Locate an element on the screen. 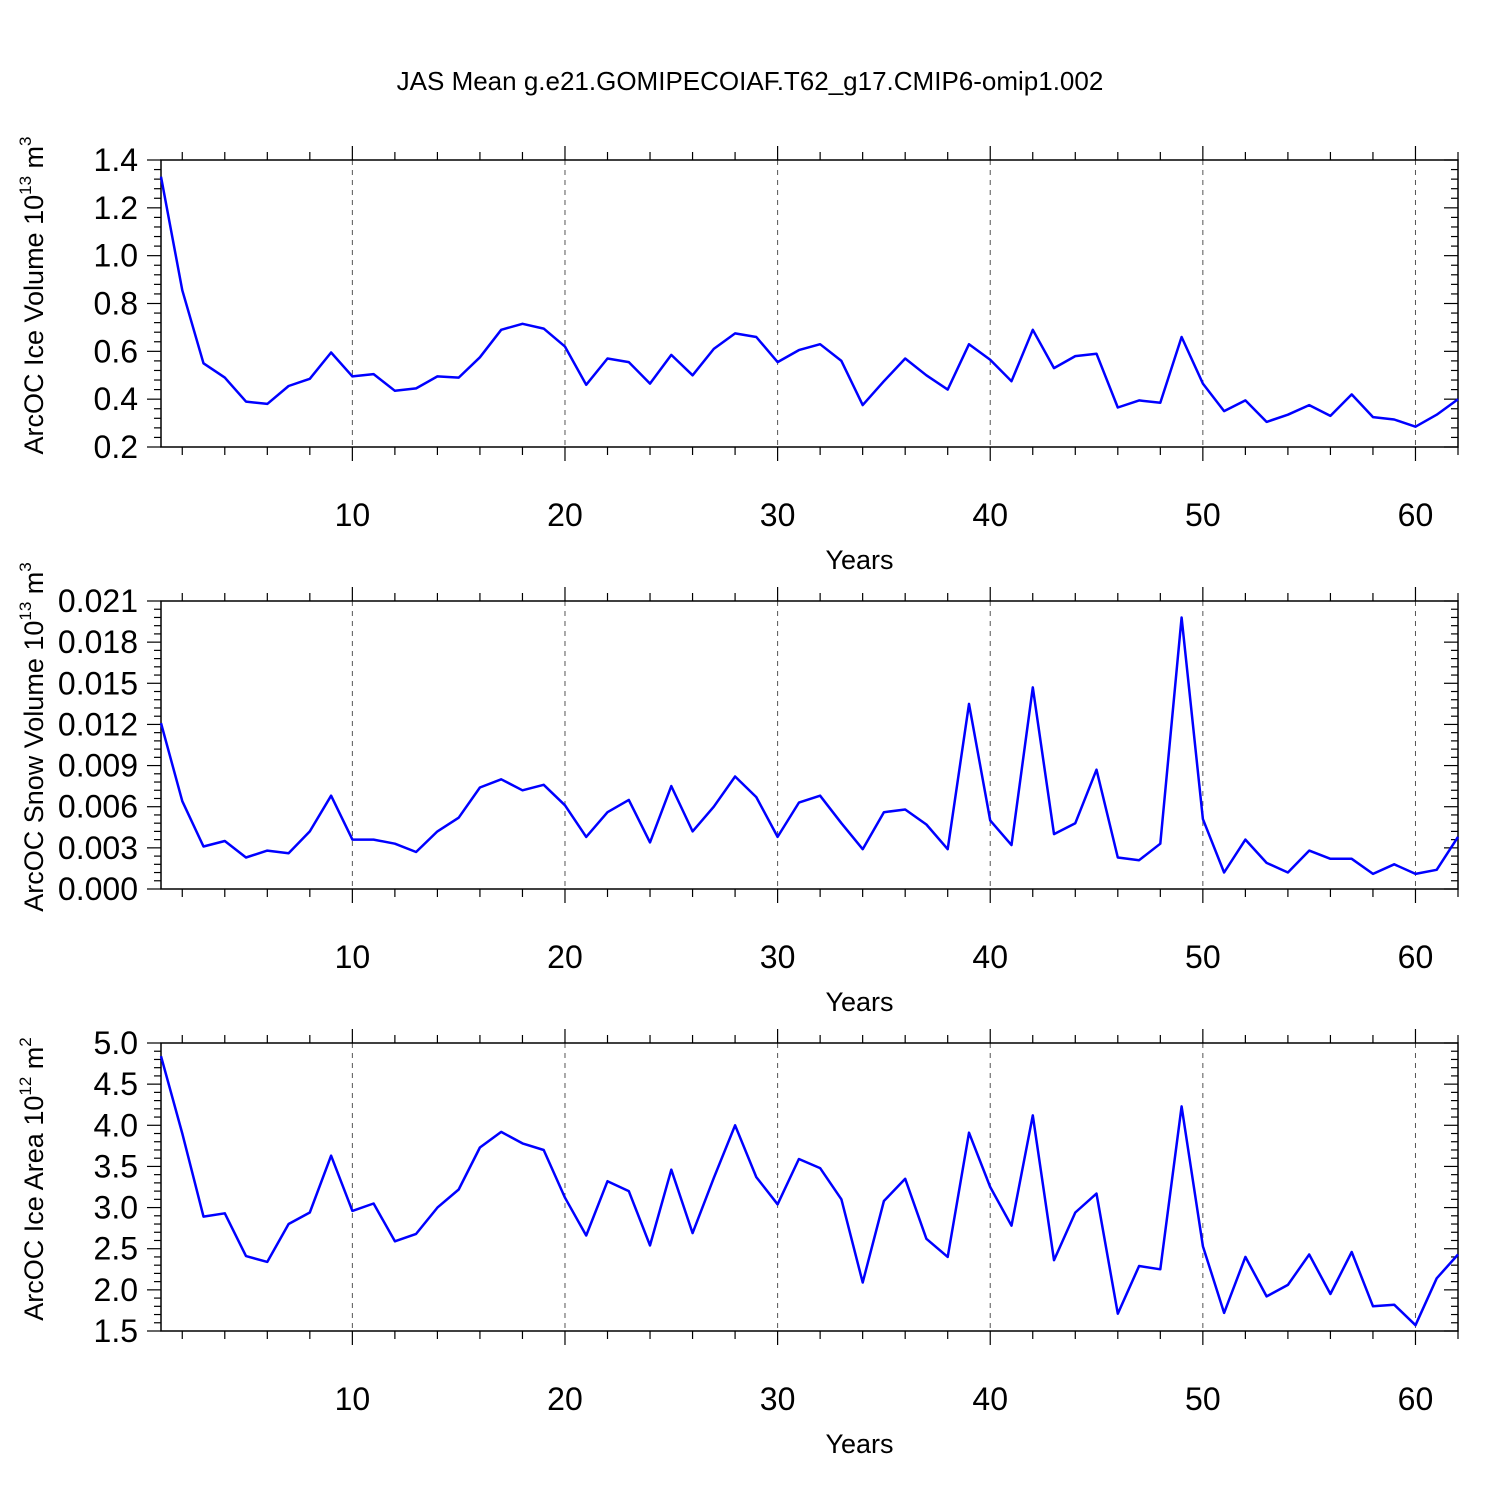  series-line is located at coordinates (809, 302).